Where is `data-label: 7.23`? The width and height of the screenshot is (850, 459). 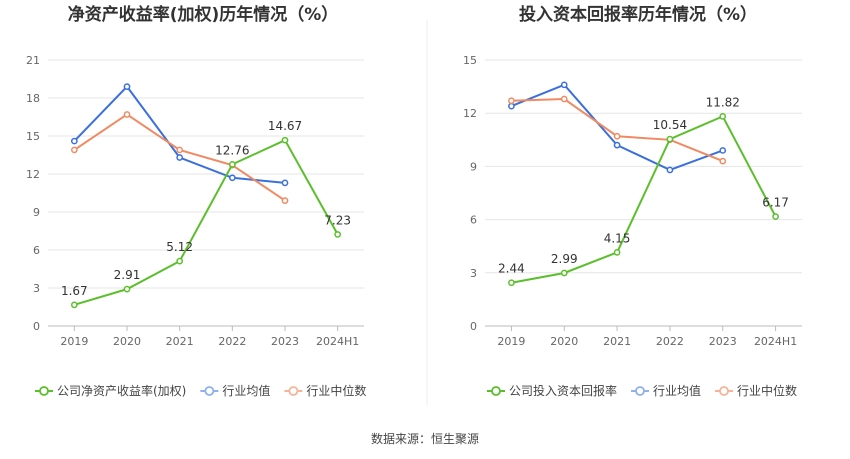 data-label: 7.23 is located at coordinates (337, 220).